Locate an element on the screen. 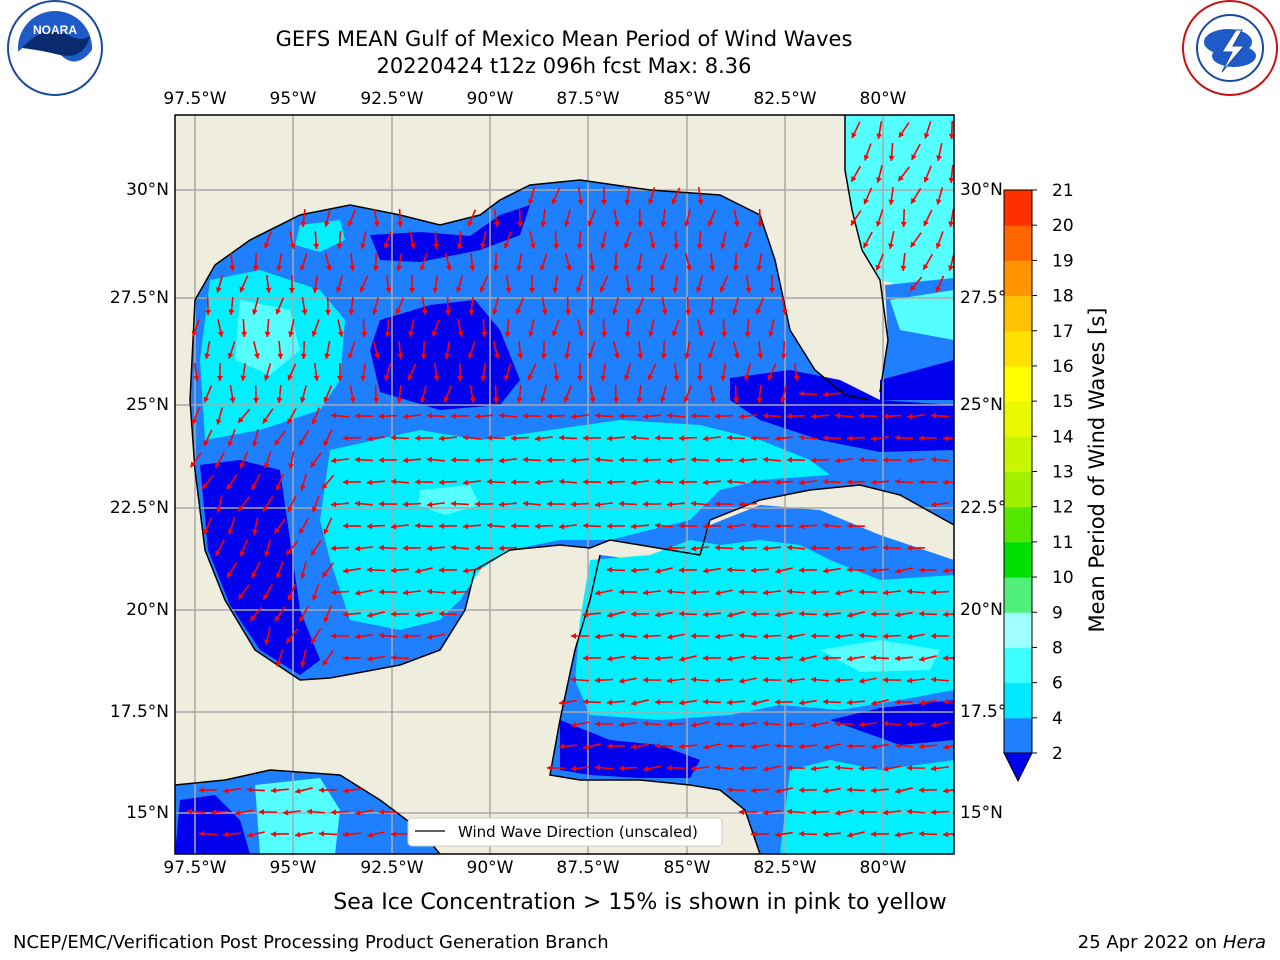 This screenshot has height=960, width=1280. lat-tick-left: 20°N is located at coordinates (147, 610).